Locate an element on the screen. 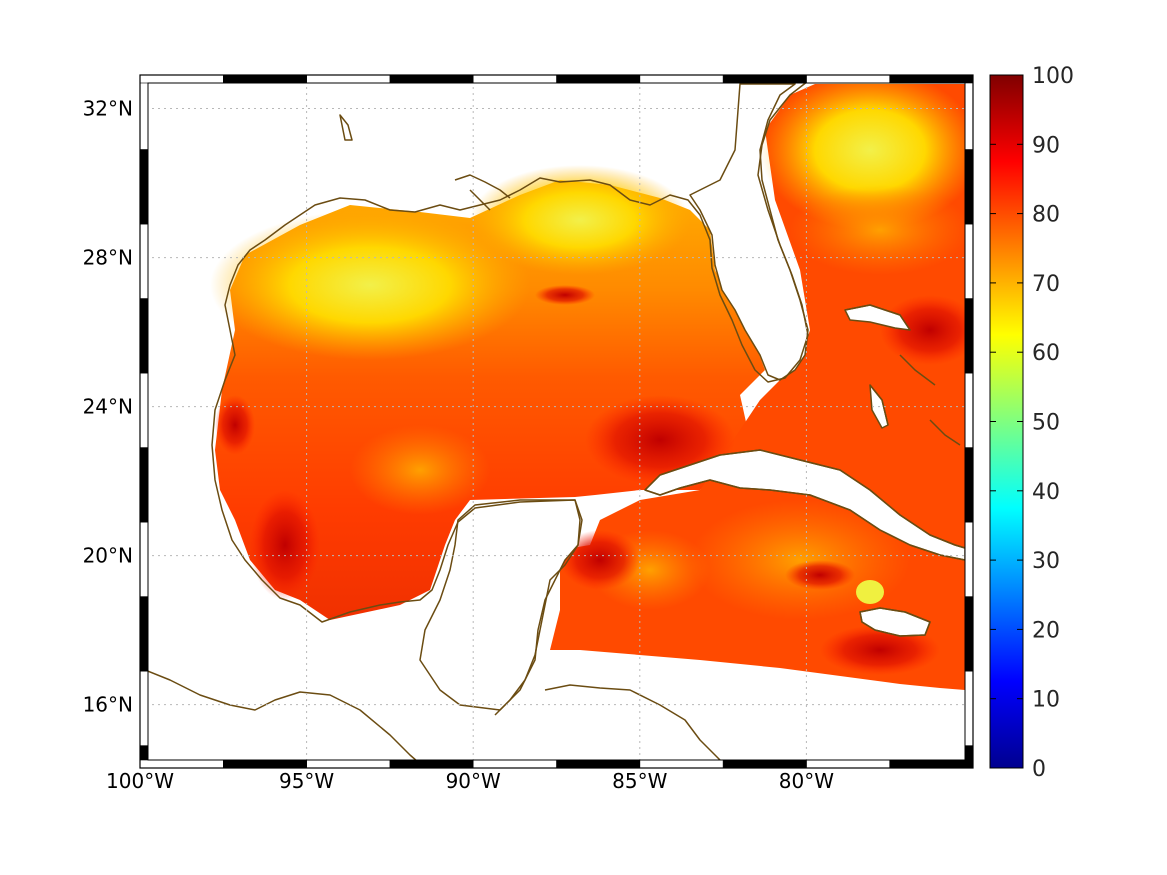  jamaica-coast is located at coordinates (895, 622).